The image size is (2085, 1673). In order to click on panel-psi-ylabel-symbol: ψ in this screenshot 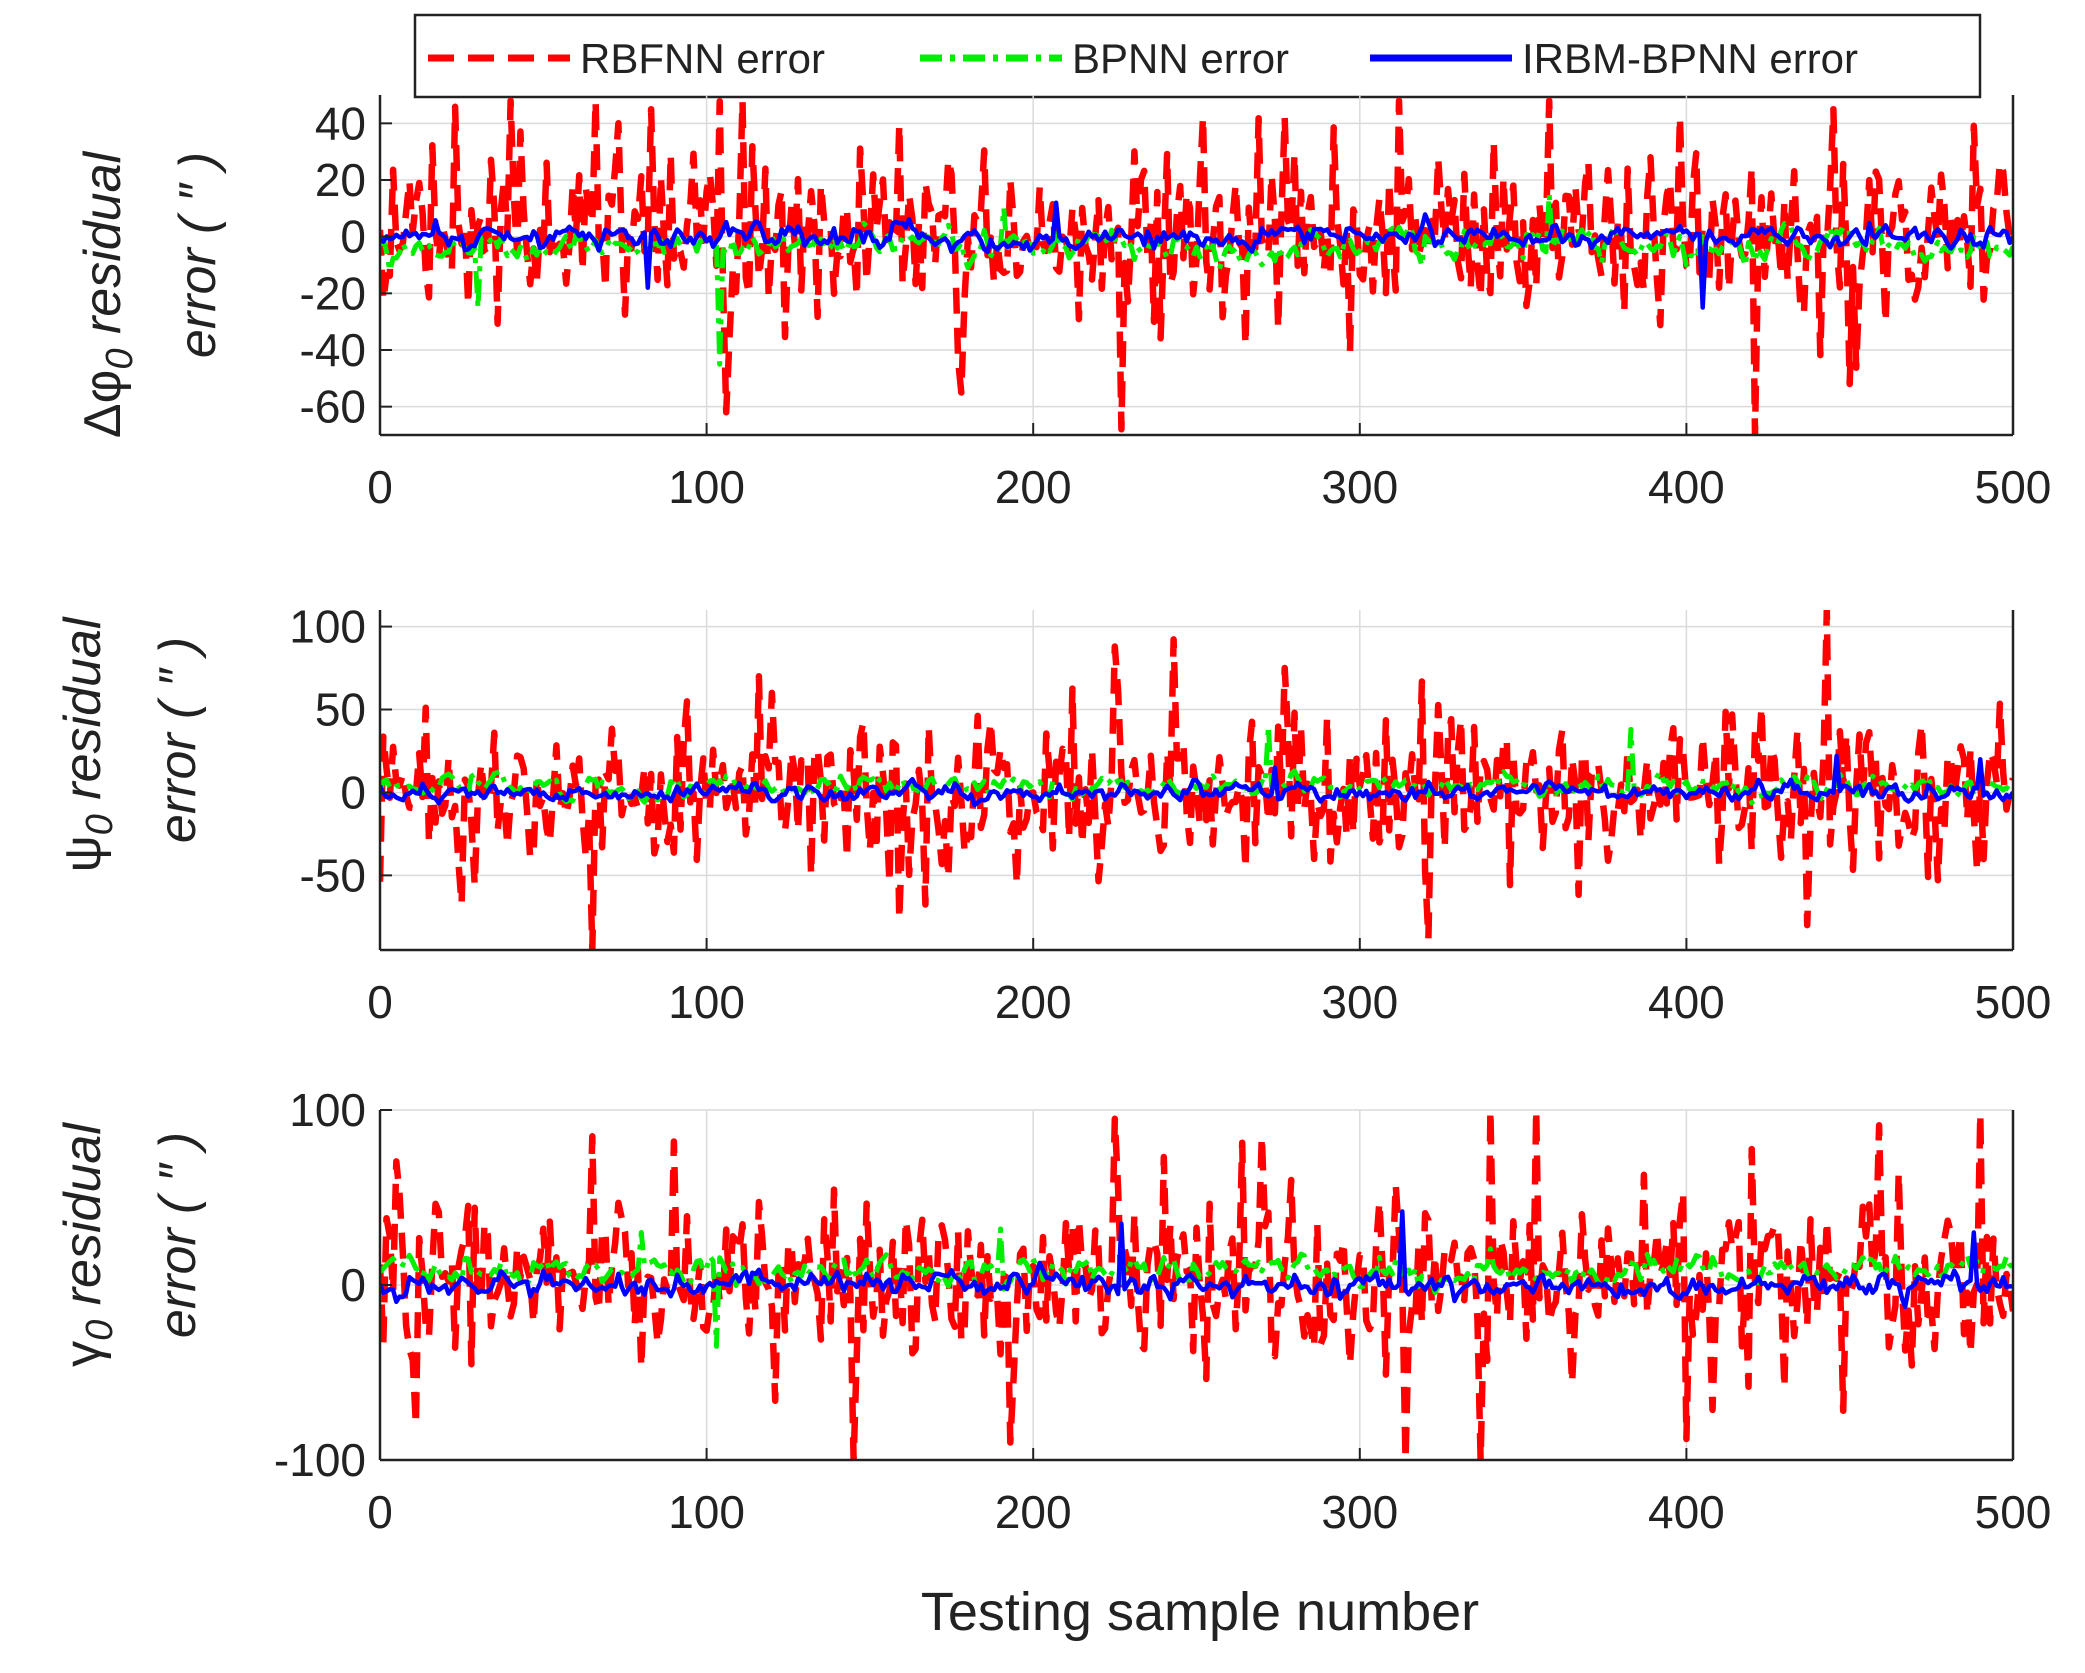, I will do `click(83, 853)`.